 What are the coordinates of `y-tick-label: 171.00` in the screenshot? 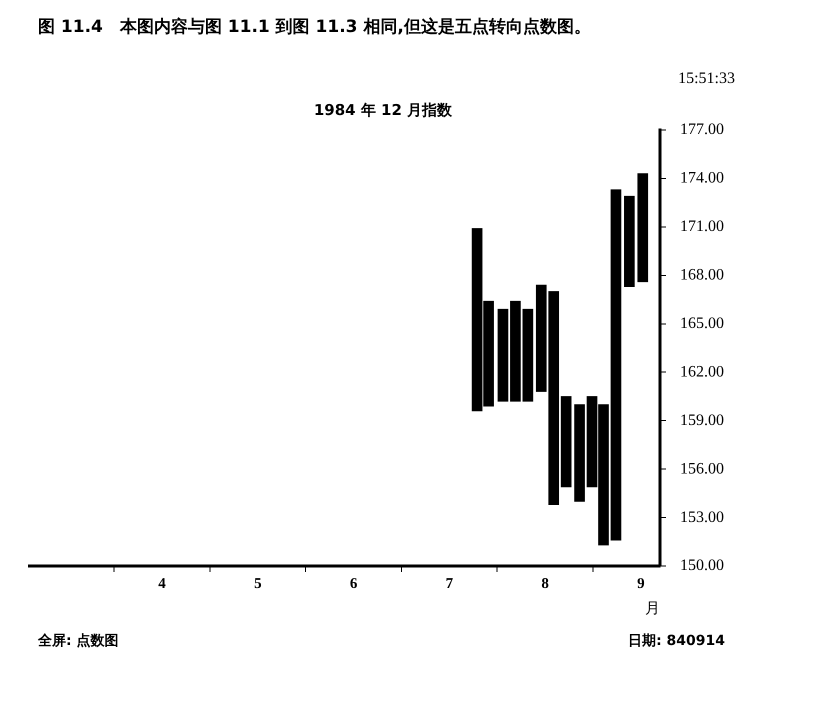 It's located at (702, 227).